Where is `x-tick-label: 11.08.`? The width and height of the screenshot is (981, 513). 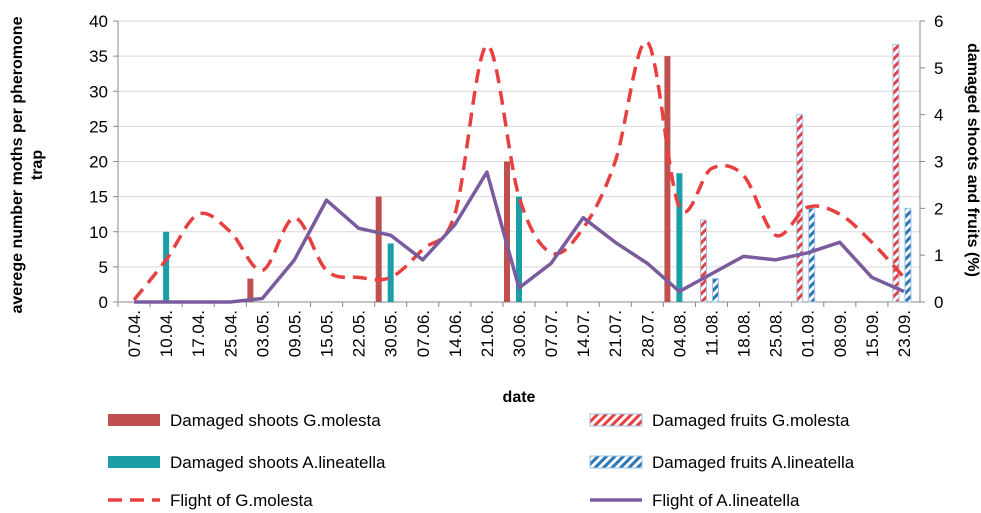 x-tick-label: 11.08. is located at coordinates (711, 333).